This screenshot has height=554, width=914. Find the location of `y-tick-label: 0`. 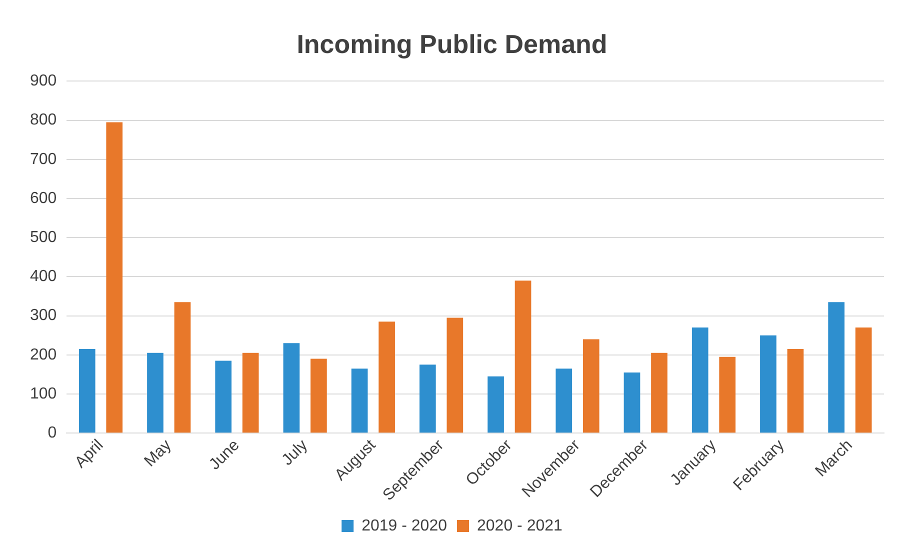

y-tick-label: 0 is located at coordinates (52, 433).